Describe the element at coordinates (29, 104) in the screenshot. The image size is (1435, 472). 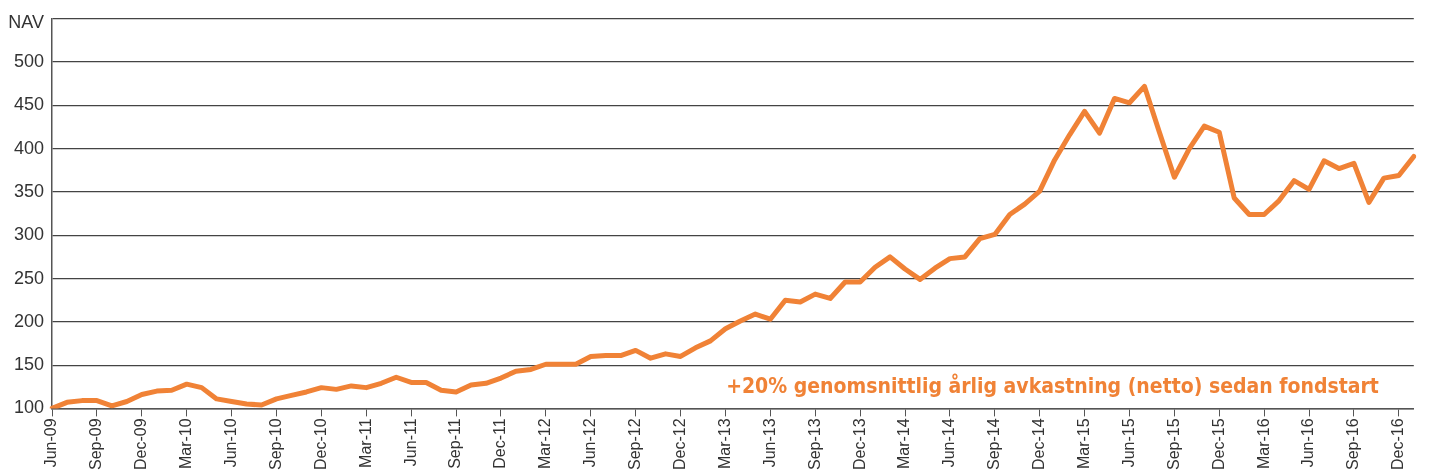
I see `y-tick-label: 450` at that location.